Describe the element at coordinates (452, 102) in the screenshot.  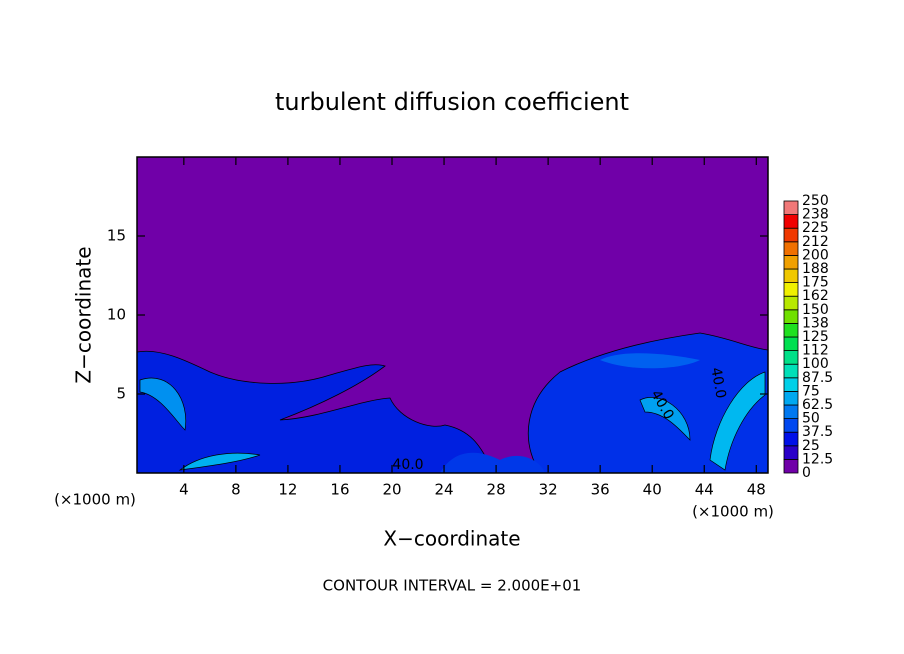
I see `chart-title: turbulent diffusion coefficient` at that location.